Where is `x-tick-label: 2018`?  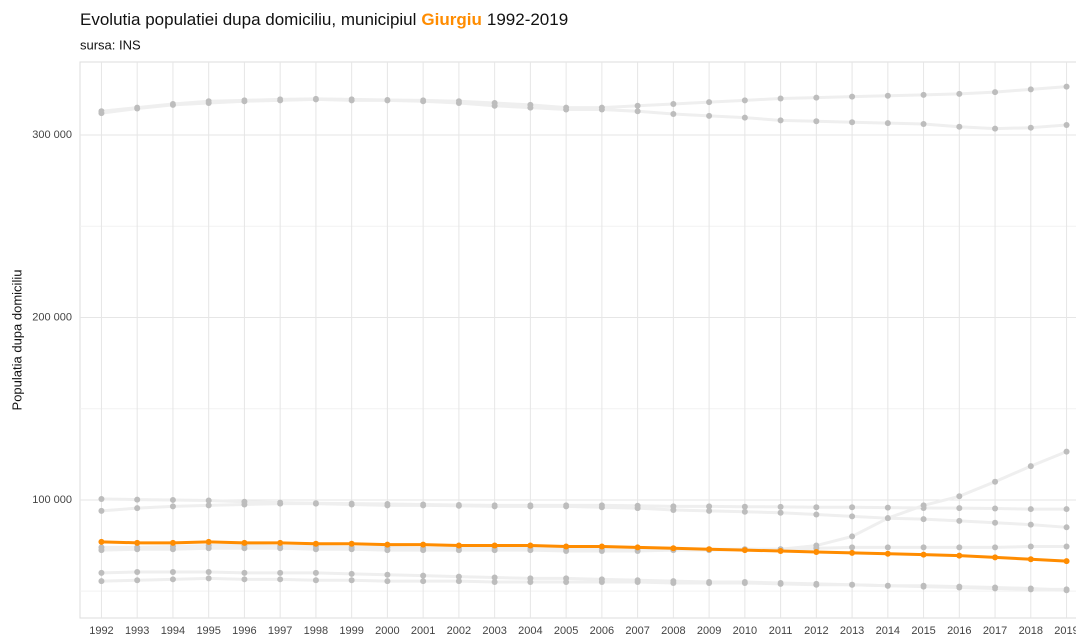
x-tick-label: 2018 is located at coordinates (1031, 630).